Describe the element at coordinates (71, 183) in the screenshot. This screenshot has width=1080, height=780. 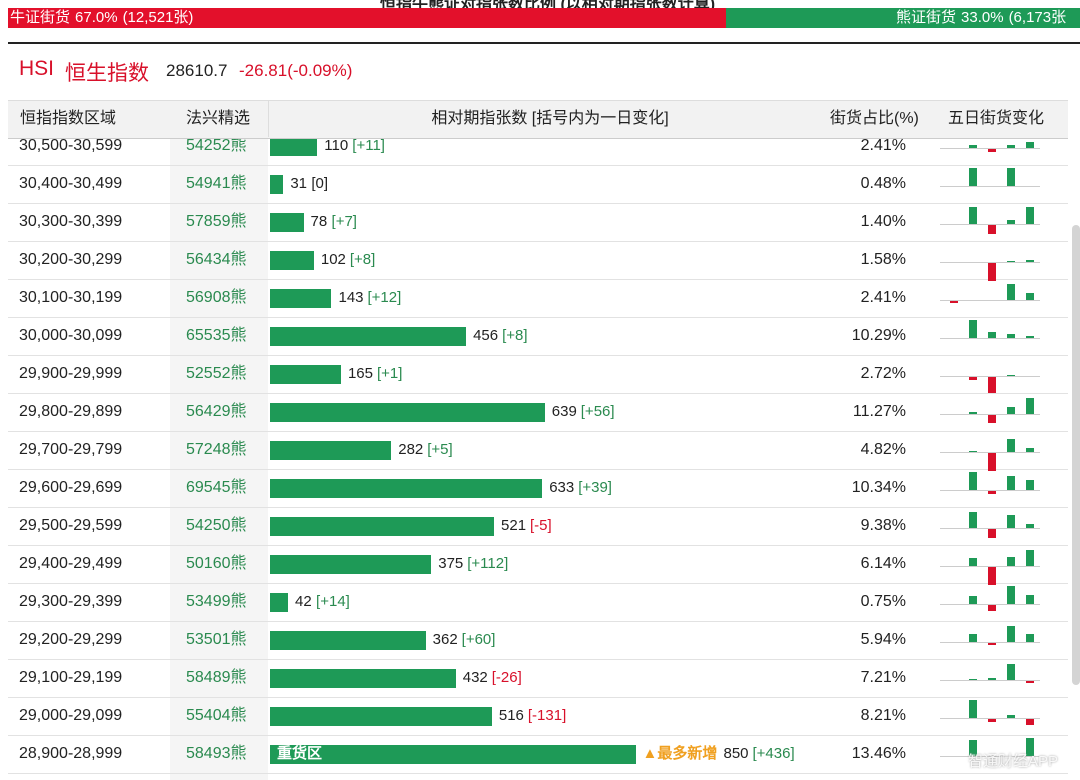
I see `range: 30,400-30,499` at that location.